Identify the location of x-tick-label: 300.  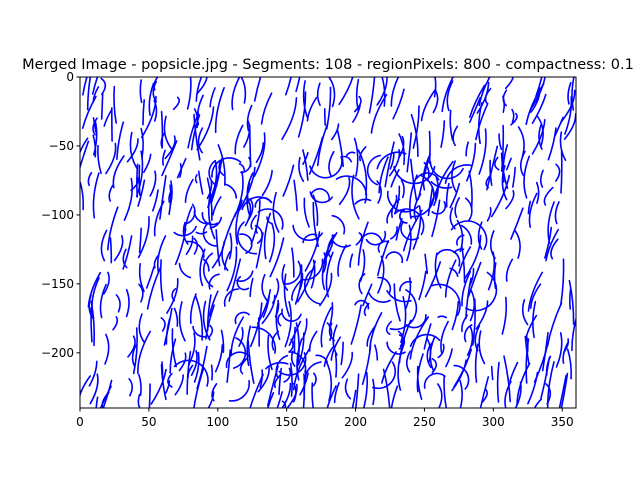
(493, 422).